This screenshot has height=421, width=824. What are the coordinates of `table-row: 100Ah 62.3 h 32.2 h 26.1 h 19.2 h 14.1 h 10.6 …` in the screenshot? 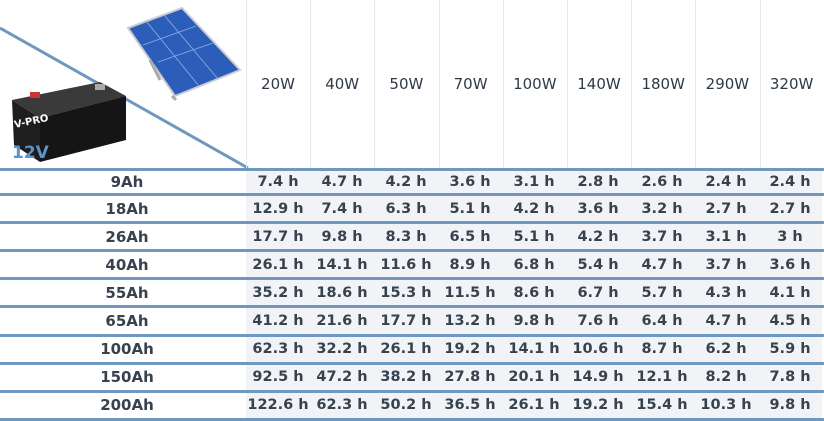 It's located at (412, 350).